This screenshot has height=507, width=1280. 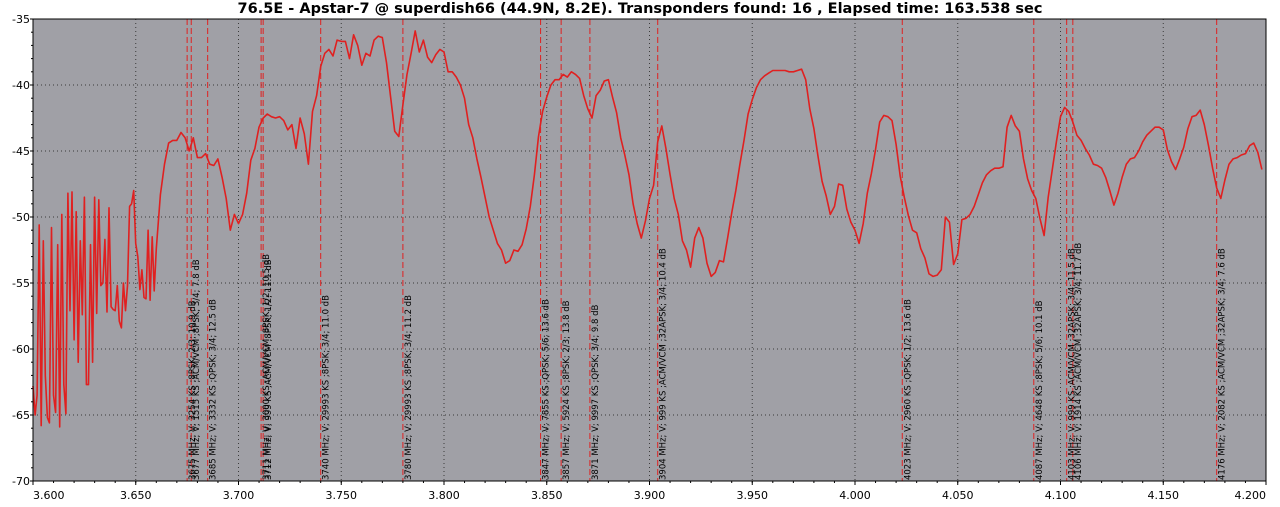 I want to click on y-tick-label: -50, so click(x=21, y=217).